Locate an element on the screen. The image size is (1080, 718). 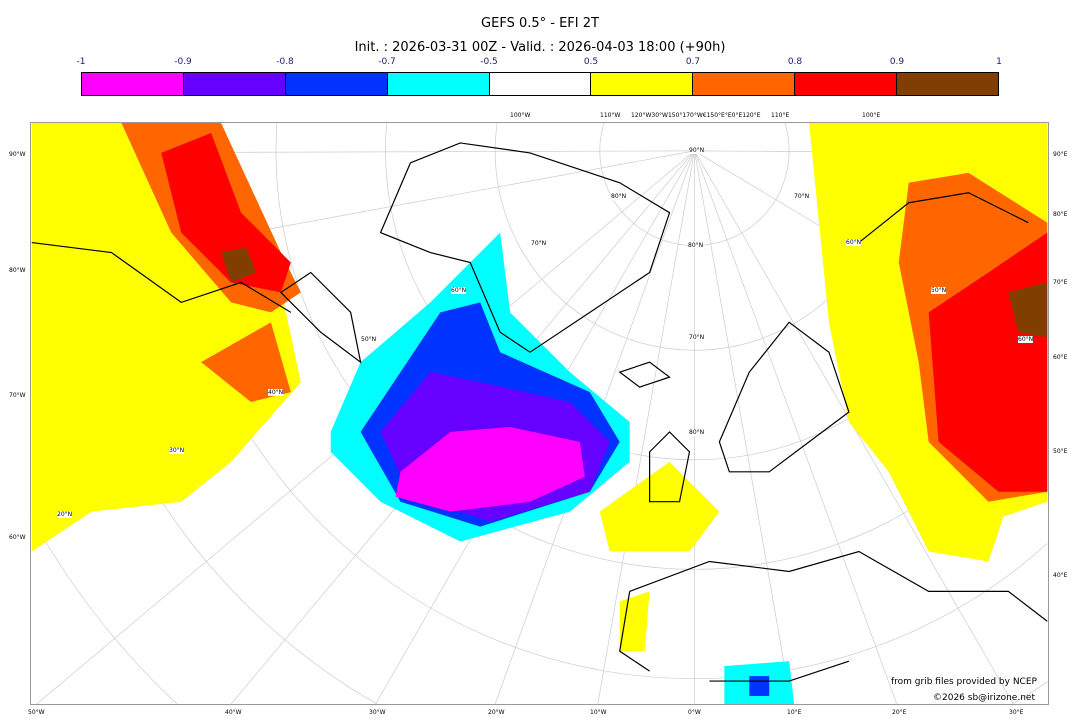
axis-label: 80°W is located at coordinates (17, 270).